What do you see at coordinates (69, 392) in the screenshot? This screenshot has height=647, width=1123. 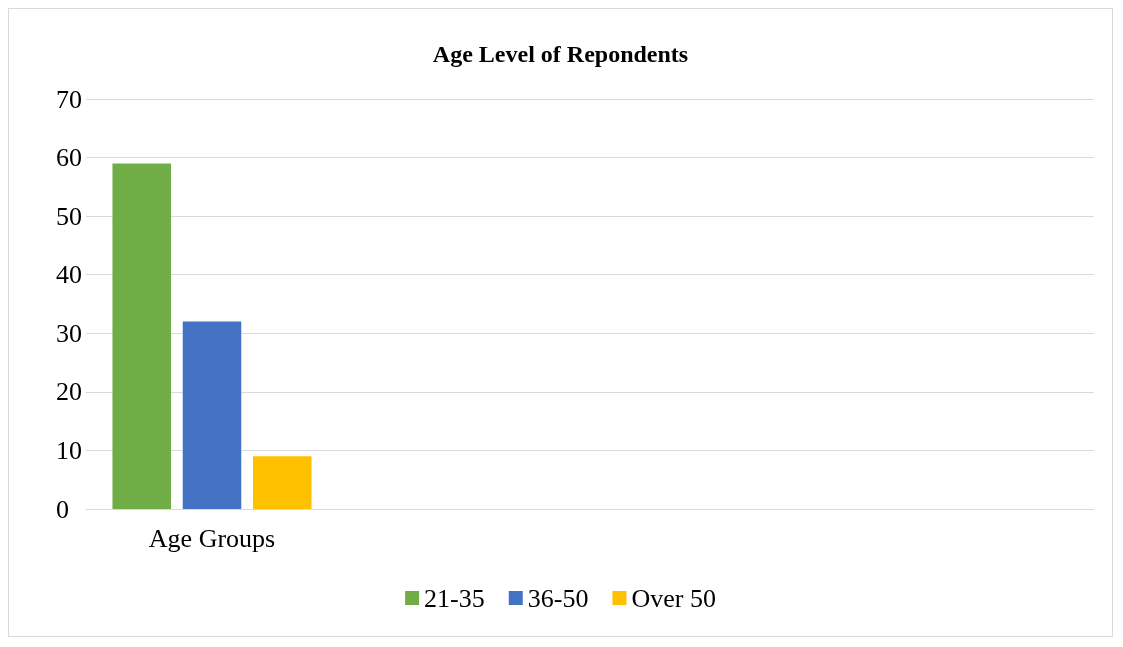 I see `y-tick-label: 20` at bounding box center [69, 392].